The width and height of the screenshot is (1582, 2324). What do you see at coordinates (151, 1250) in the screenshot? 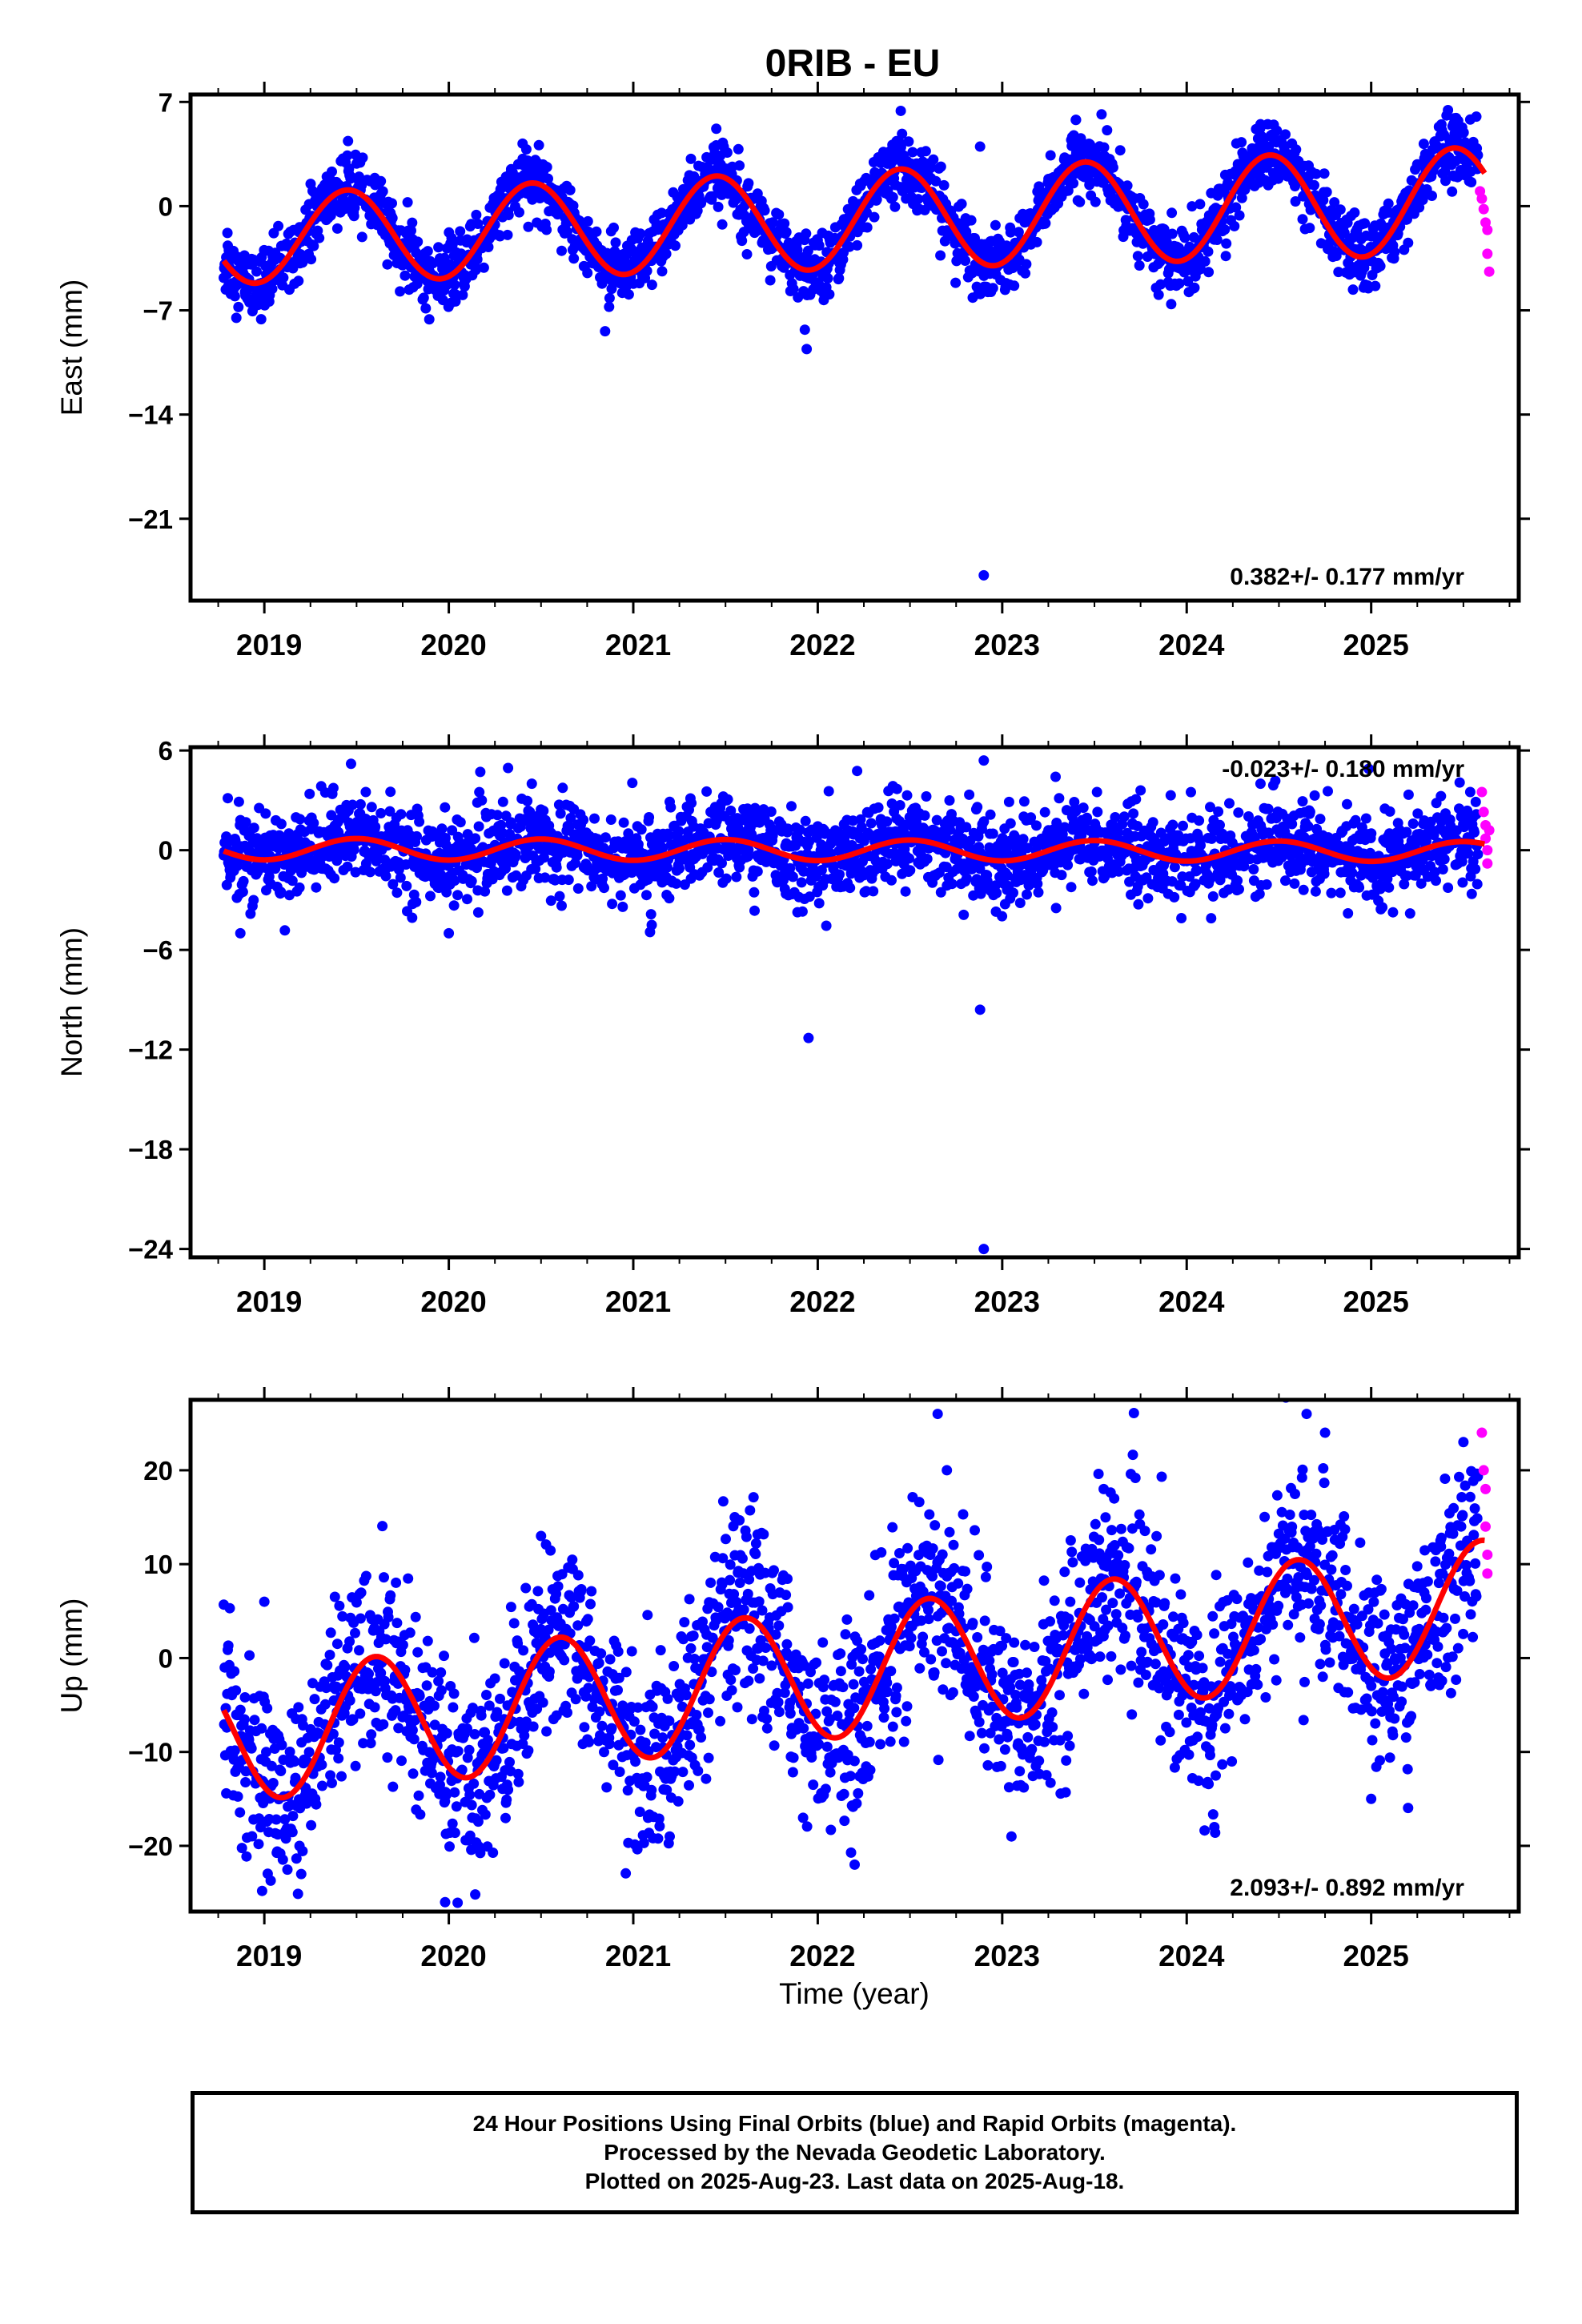
I see `y-tick-label: −24` at bounding box center [151, 1250].